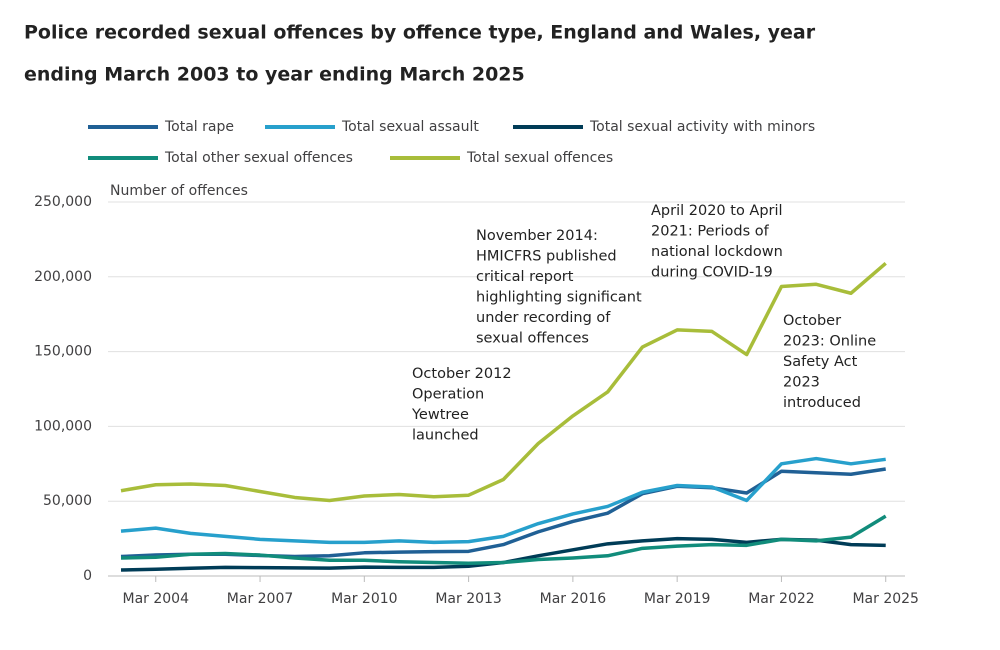 The image size is (1000, 650). What do you see at coordinates (156, 599) in the screenshot?
I see `x-tick-label: Mar 2004` at bounding box center [156, 599].